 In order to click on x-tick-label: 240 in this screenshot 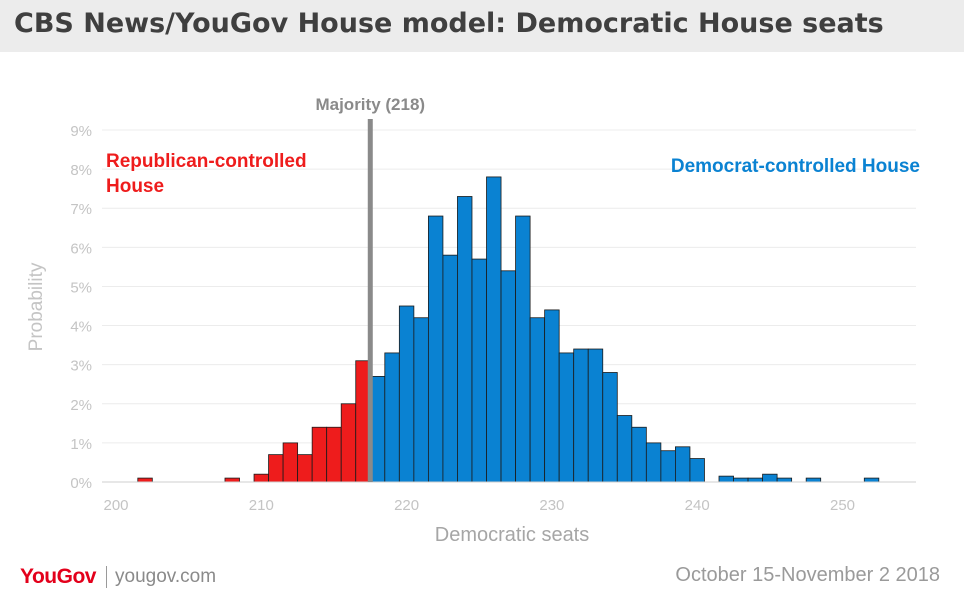, I will do `click(697, 505)`.